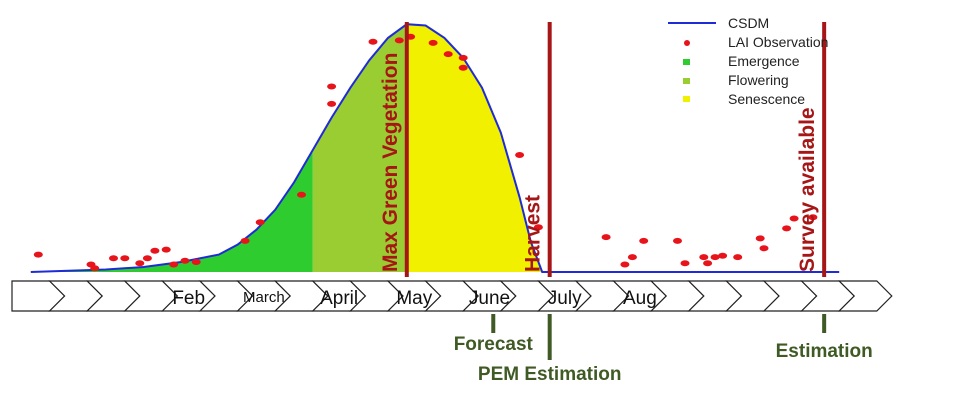  I want to click on stage-line-label: Harvest, so click(533, 233).